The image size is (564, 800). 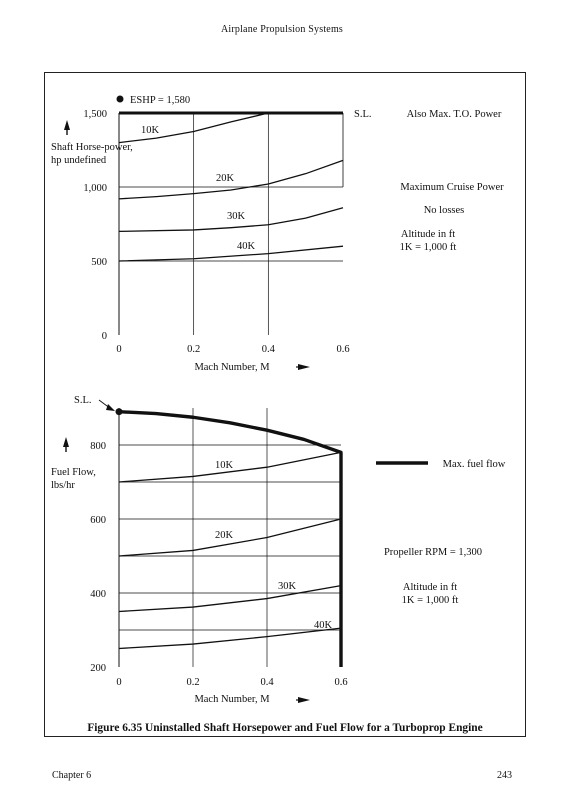 What do you see at coordinates (98, 520) in the screenshot?
I see `bottom-chart-y-tick-label: 600` at bounding box center [98, 520].